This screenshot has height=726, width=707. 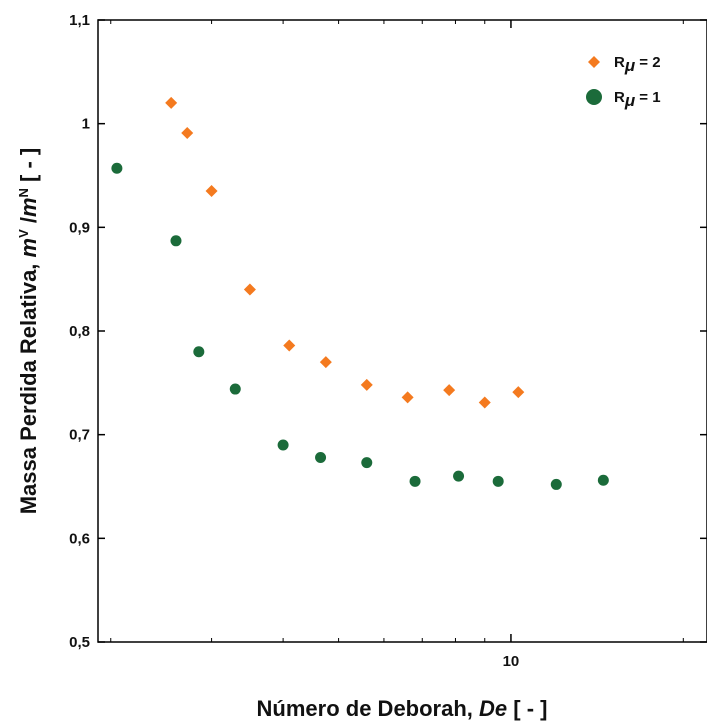 I want to click on y-tick-label: 0,5, so click(x=79, y=642).